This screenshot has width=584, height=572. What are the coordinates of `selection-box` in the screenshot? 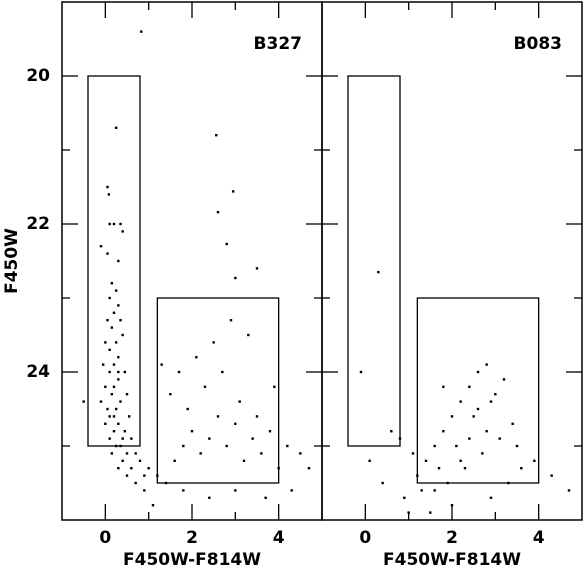 It's located at (114, 261).